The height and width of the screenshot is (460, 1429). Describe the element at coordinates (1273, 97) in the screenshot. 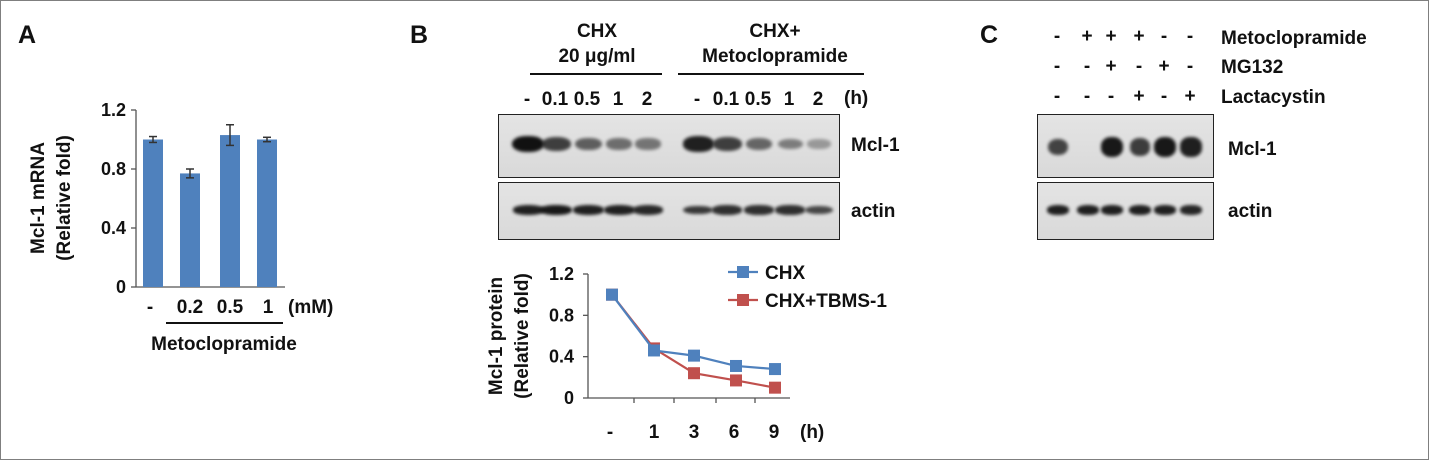

I see `blot-c-row-label-lactacystin: Lactacystin` at that location.